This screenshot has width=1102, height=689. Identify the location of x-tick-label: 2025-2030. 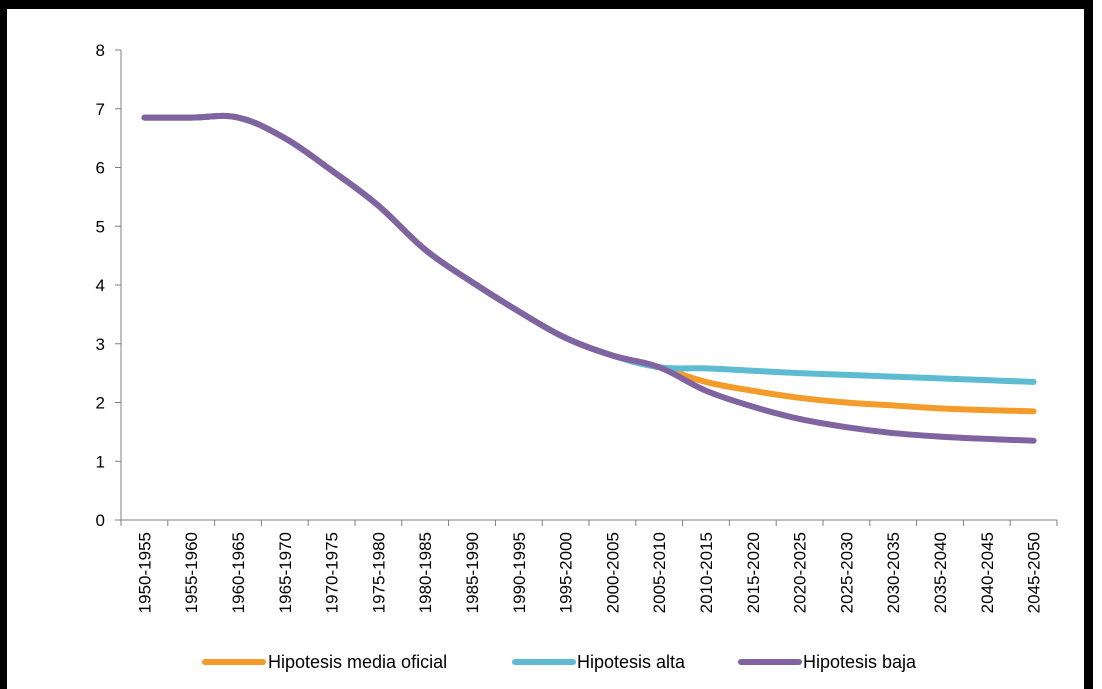
(846, 572).